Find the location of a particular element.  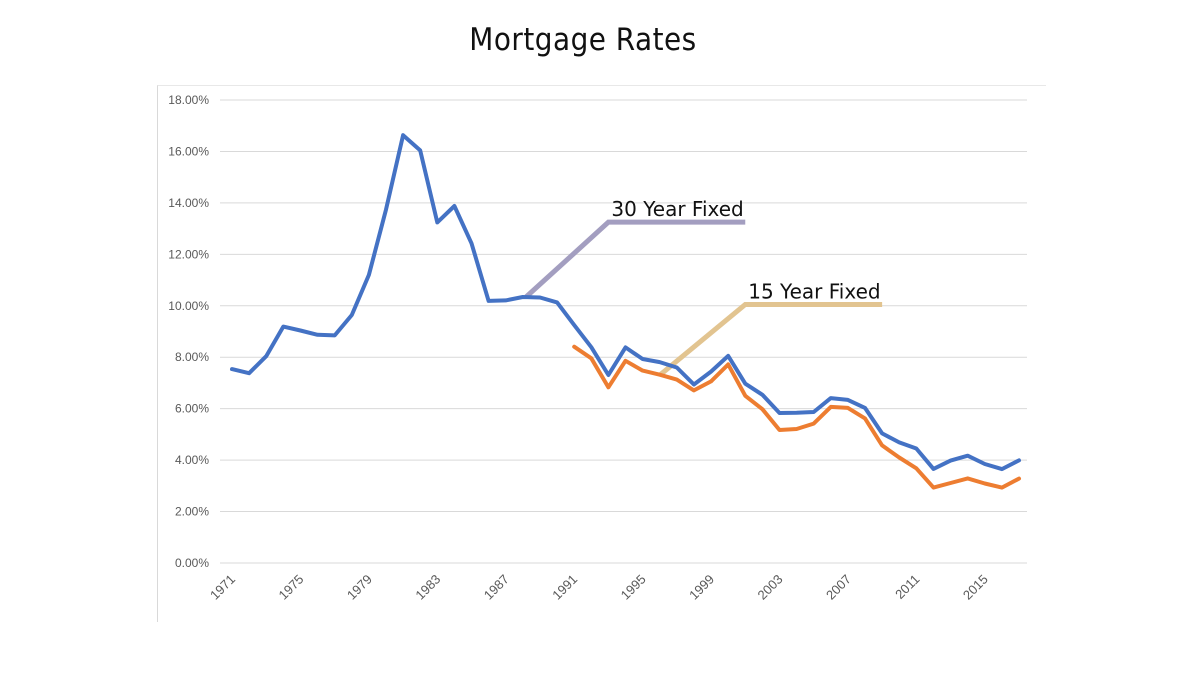

callout-label: 15 Year Fixed is located at coordinates (814, 291).